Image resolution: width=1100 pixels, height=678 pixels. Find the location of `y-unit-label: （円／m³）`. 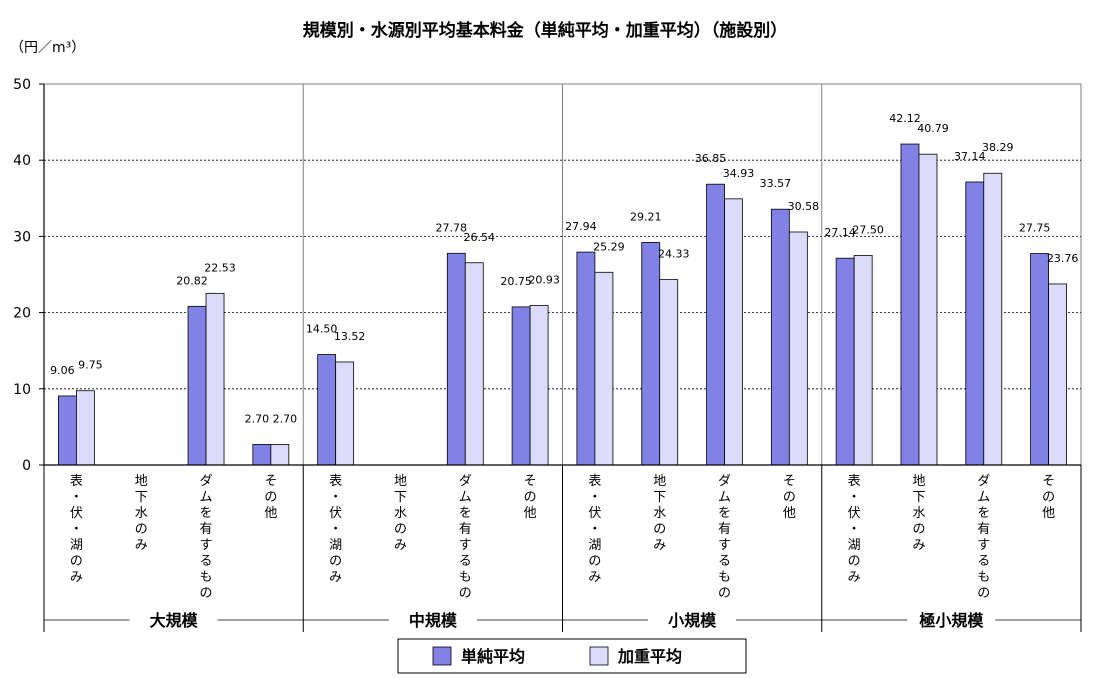

y-unit-label: （円／m³） is located at coordinates (47, 48).